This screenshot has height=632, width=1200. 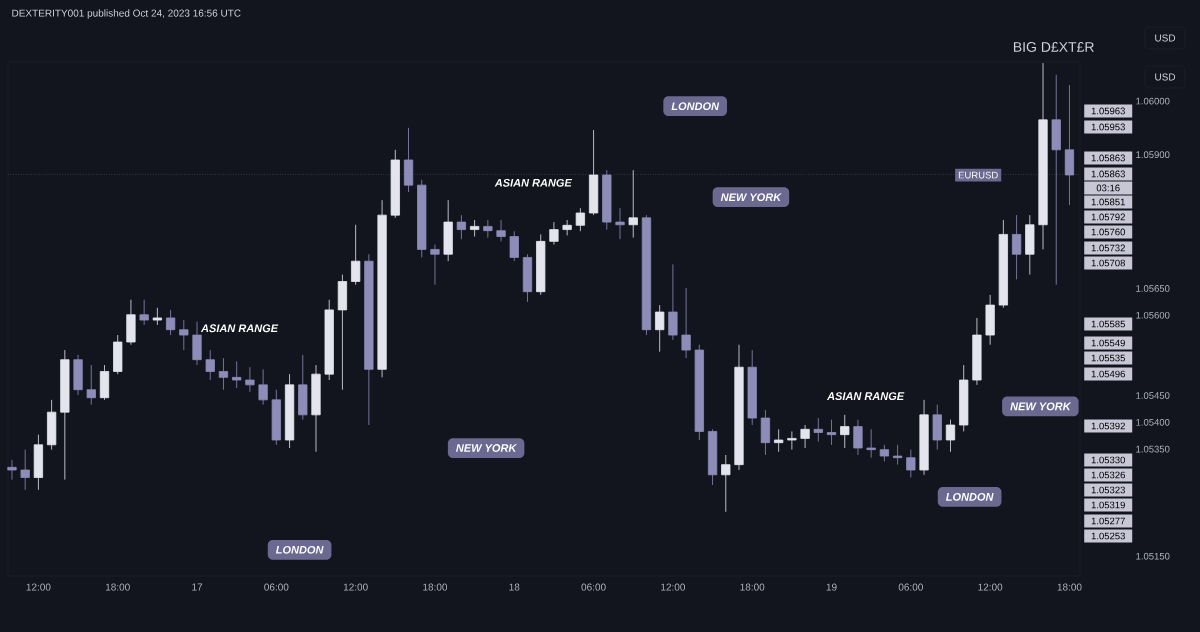 What do you see at coordinates (197, 587) in the screenshot?
I see `x-tick-label: 17` at bounding box center [197, 587].